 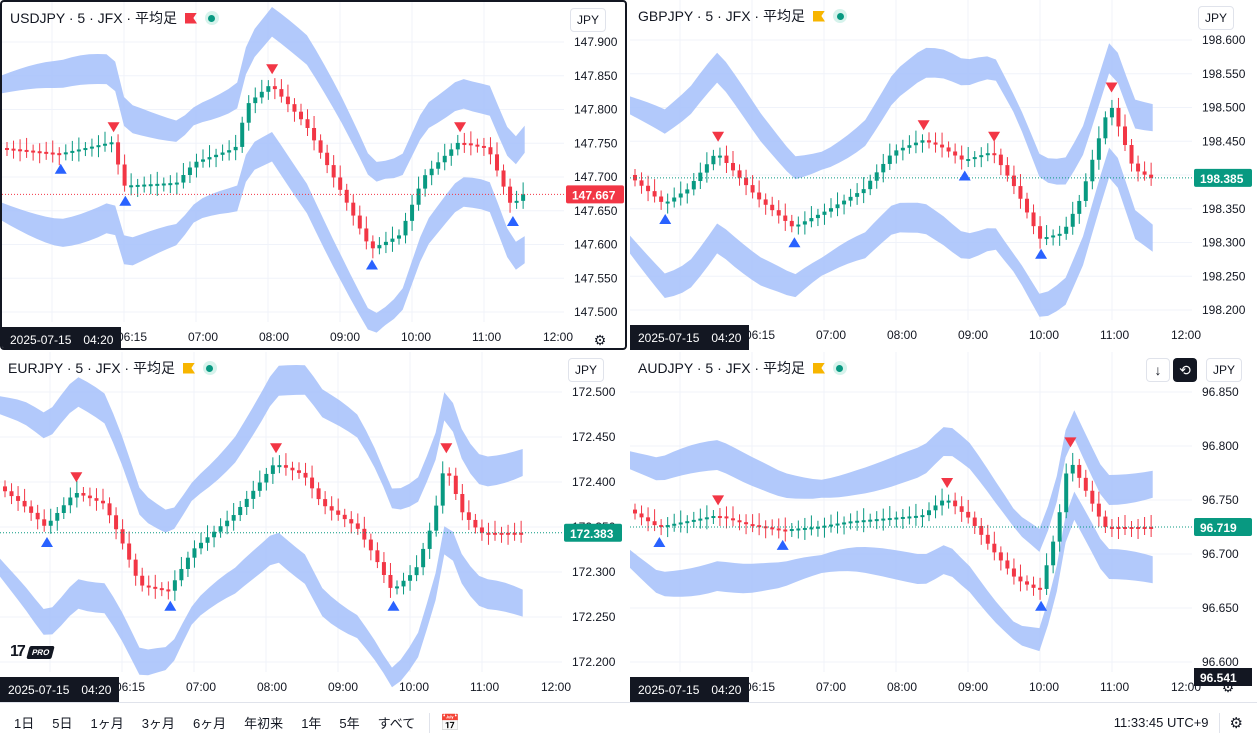 What do you see at coordinates (1236, 723) in the screenshot?
I see `adjust-icon: ⚙` at bounding box center [1236, 723].